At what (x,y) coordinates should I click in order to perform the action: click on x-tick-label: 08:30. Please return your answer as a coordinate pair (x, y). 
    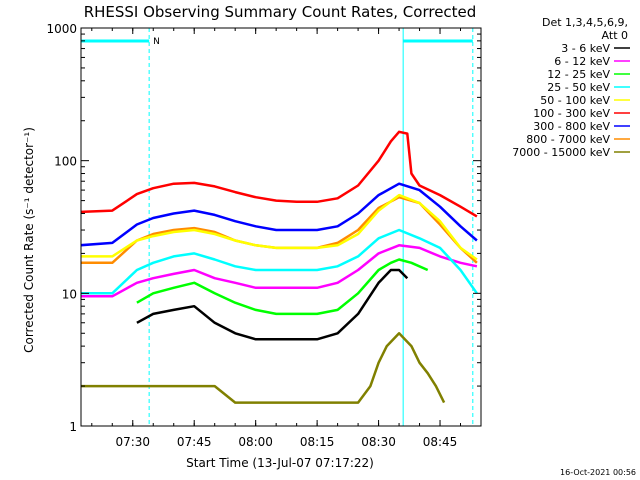
    Looking at the image, I should click on (378, 442).